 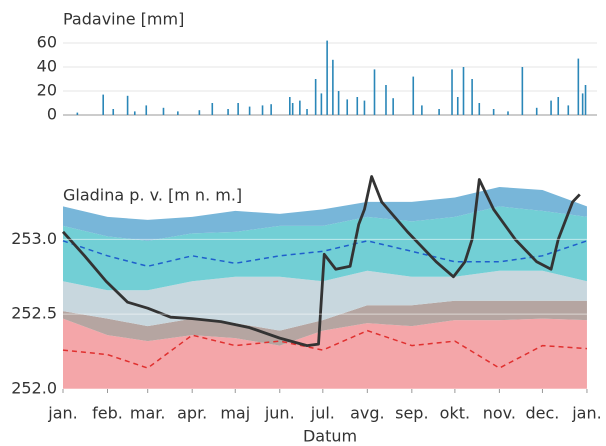 I want to click on x-tick-label: maj, so click(x=235, y=413).